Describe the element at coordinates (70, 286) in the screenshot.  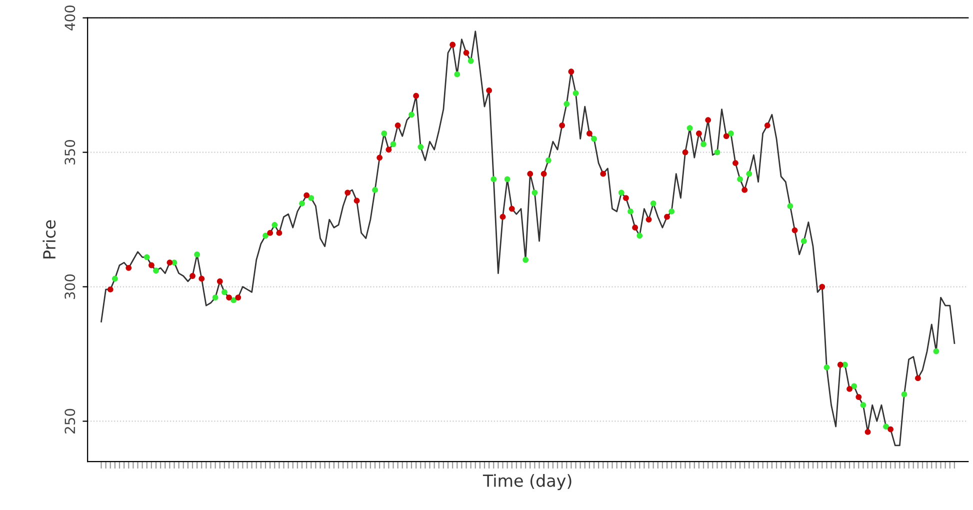
I see `y-tick-label: 300` at that location.